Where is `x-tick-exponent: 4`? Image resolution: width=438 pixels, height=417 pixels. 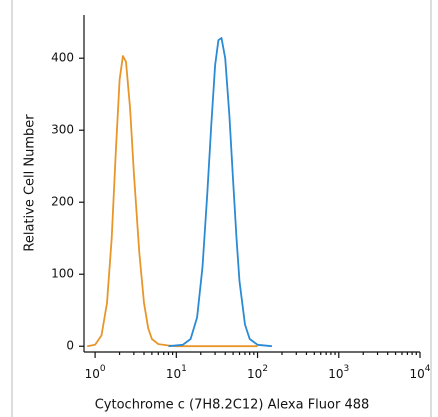 x-tick-exponent: 4 is located at coordinates (428, 369).